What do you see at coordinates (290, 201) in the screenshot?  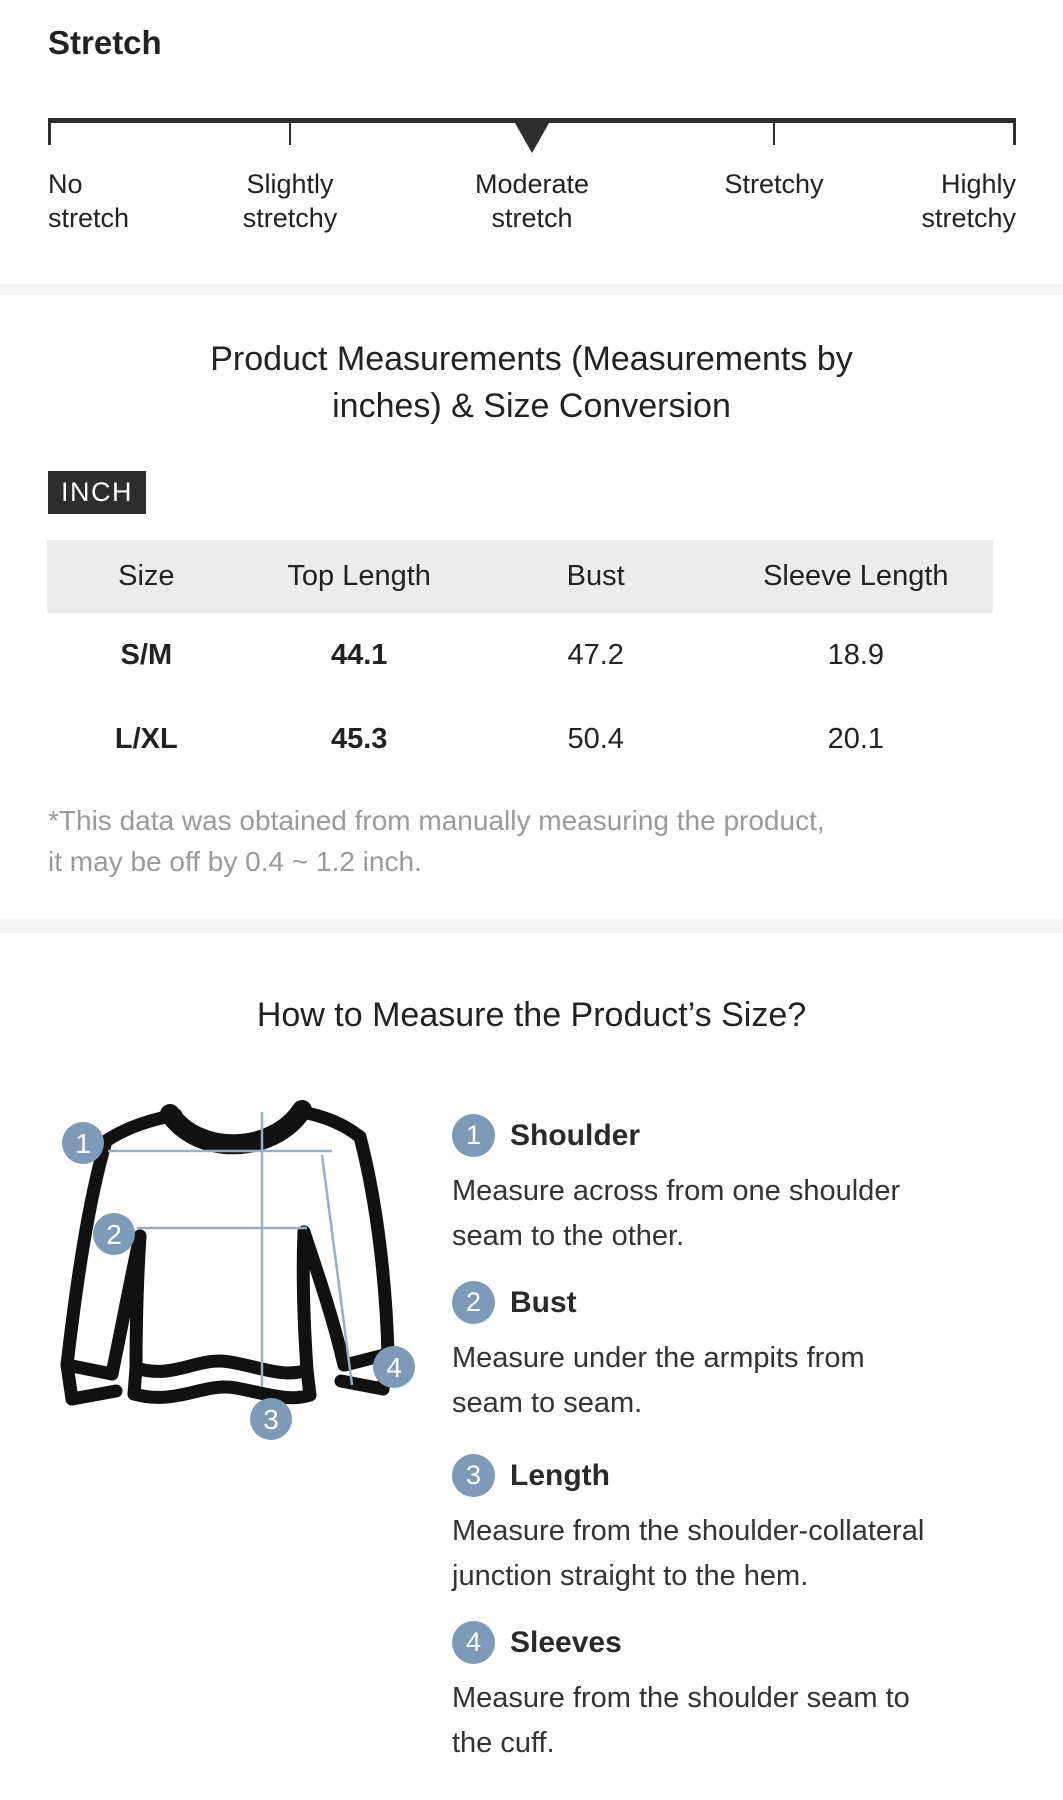 I see `stretch-level-slightly-stretchy: Slightly stretchy` at bounding box center [290, 201].